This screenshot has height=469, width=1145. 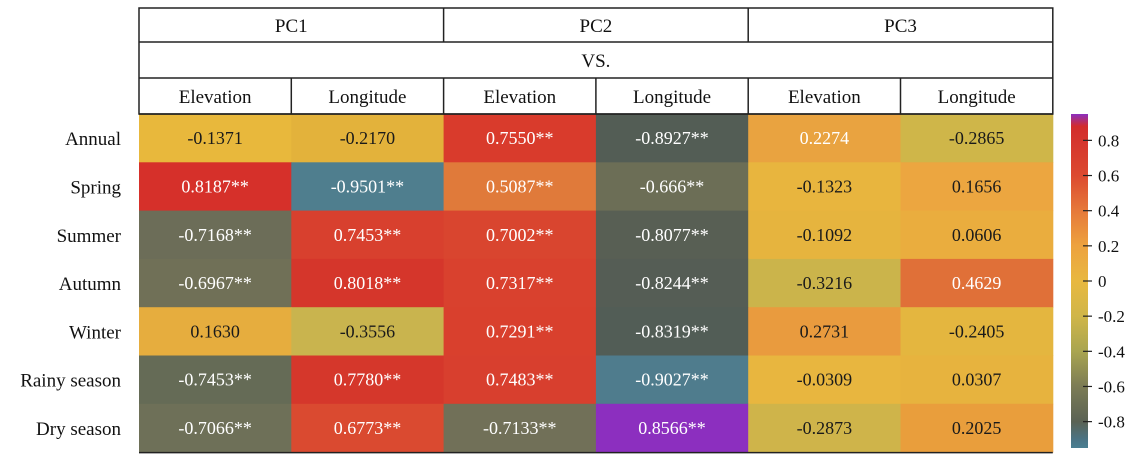 I want to click on colorbar-tick-label: 0.8, so click(x=1108, y=140).